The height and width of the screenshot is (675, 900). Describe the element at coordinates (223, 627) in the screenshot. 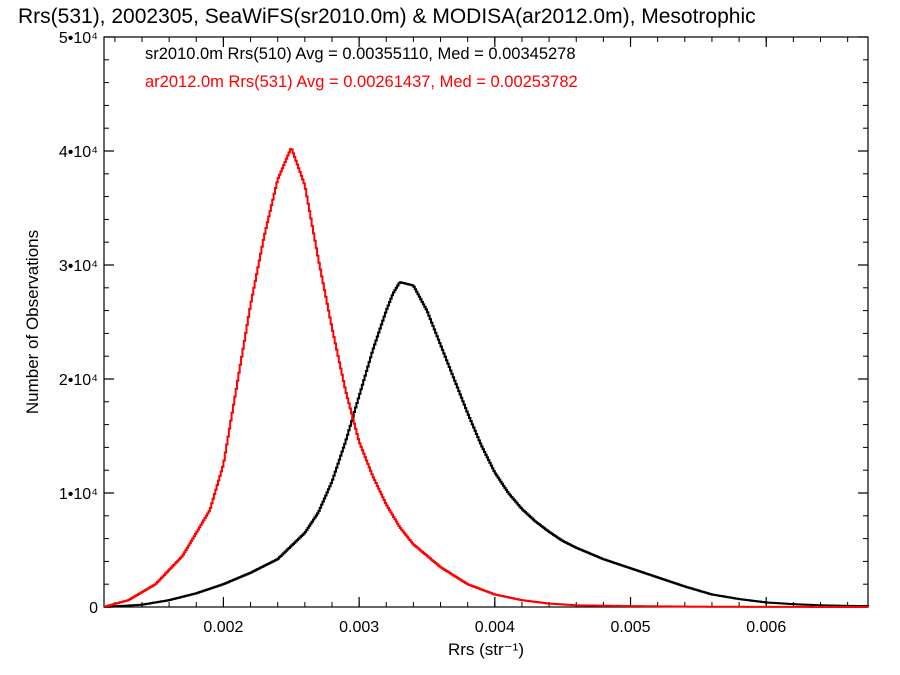

I see `x-tick-label: 0.002` at that location.